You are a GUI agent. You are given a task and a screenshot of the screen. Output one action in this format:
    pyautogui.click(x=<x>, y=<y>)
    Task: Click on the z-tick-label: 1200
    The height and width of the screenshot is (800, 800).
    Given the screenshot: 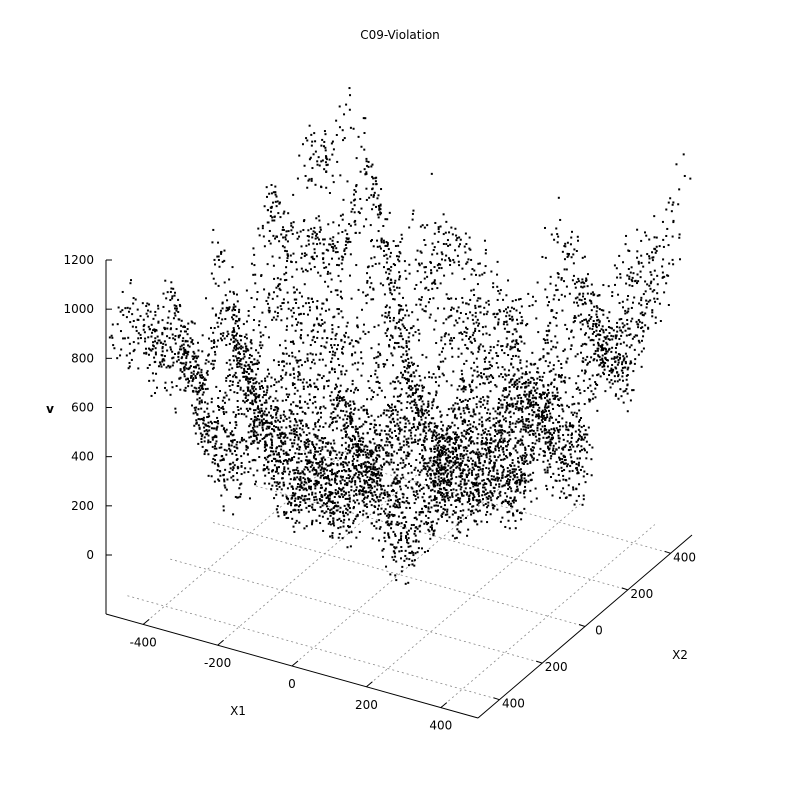 What is the action you would take?
    pyautogui.click(x=78, y=260)
    